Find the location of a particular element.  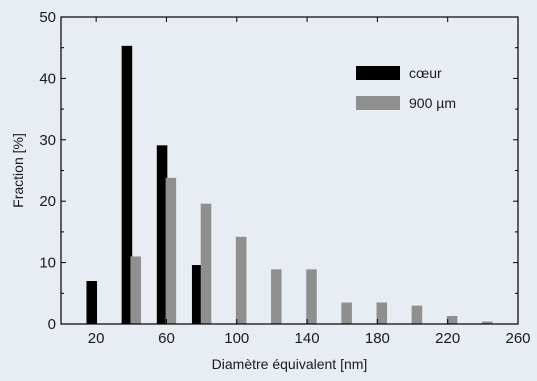

x-tick-label: 100 is located at coordinates (236, 338).